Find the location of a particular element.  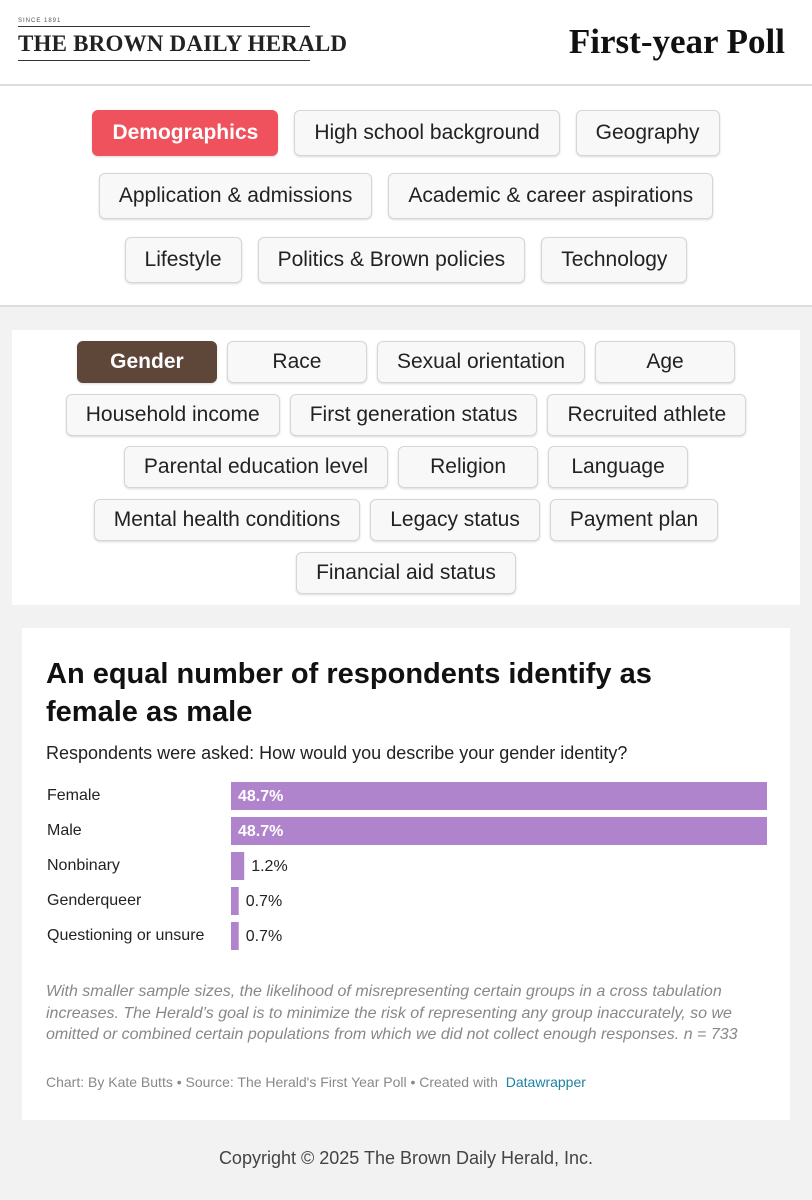

tab-button: Academic & career aspirations is located at coordinates (551, 196).